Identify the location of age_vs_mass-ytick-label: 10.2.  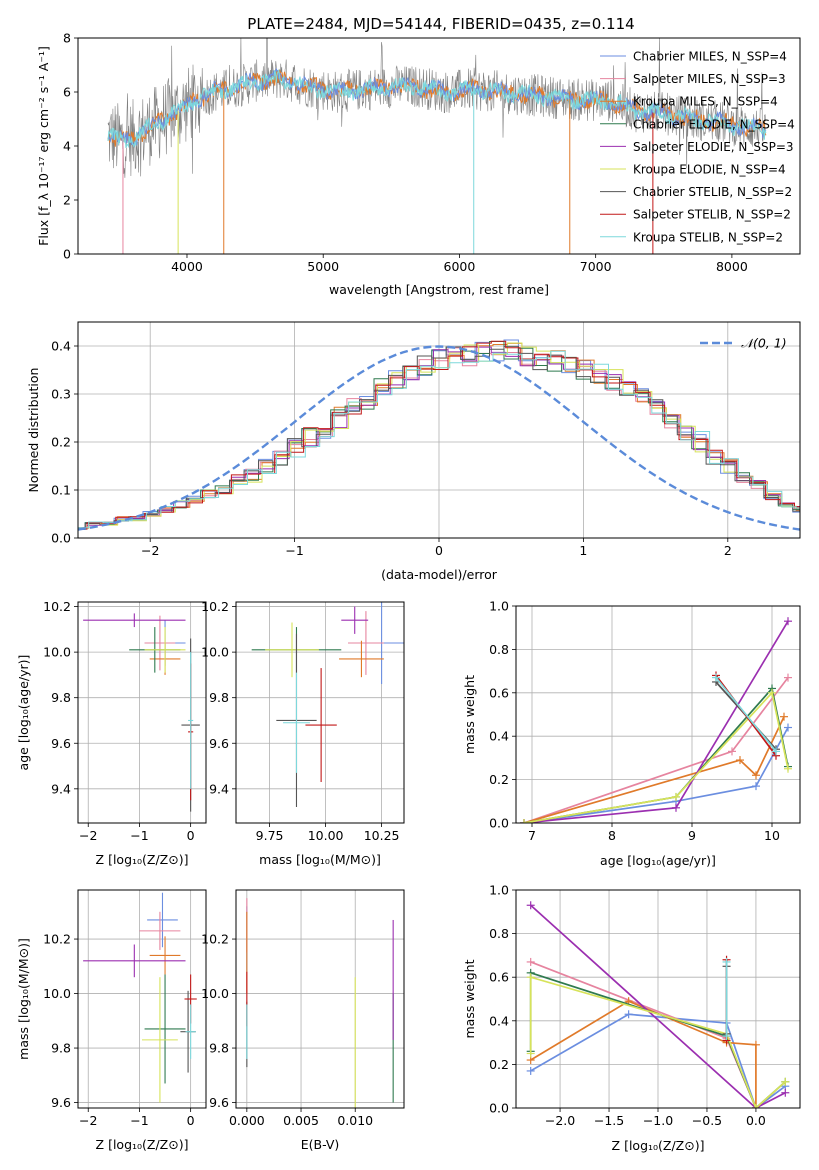
(215, 606).